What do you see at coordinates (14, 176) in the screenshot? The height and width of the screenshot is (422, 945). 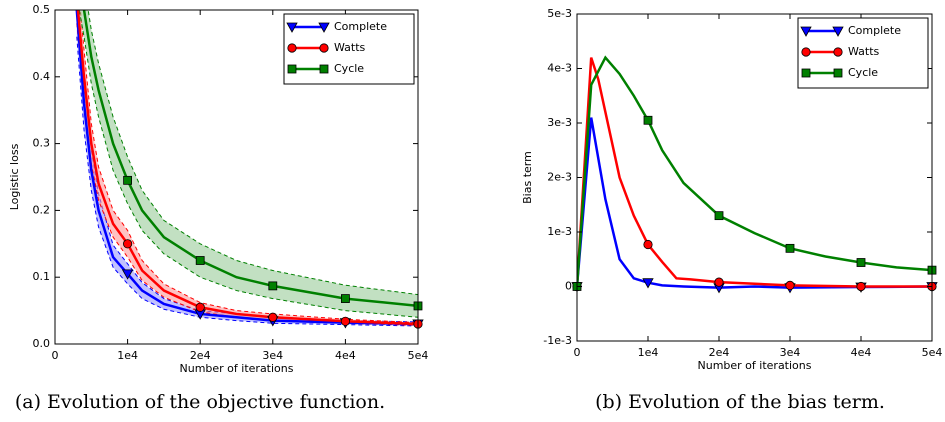 I see `y-axis-label: Logistic loss` at bounding box center [14, 176].